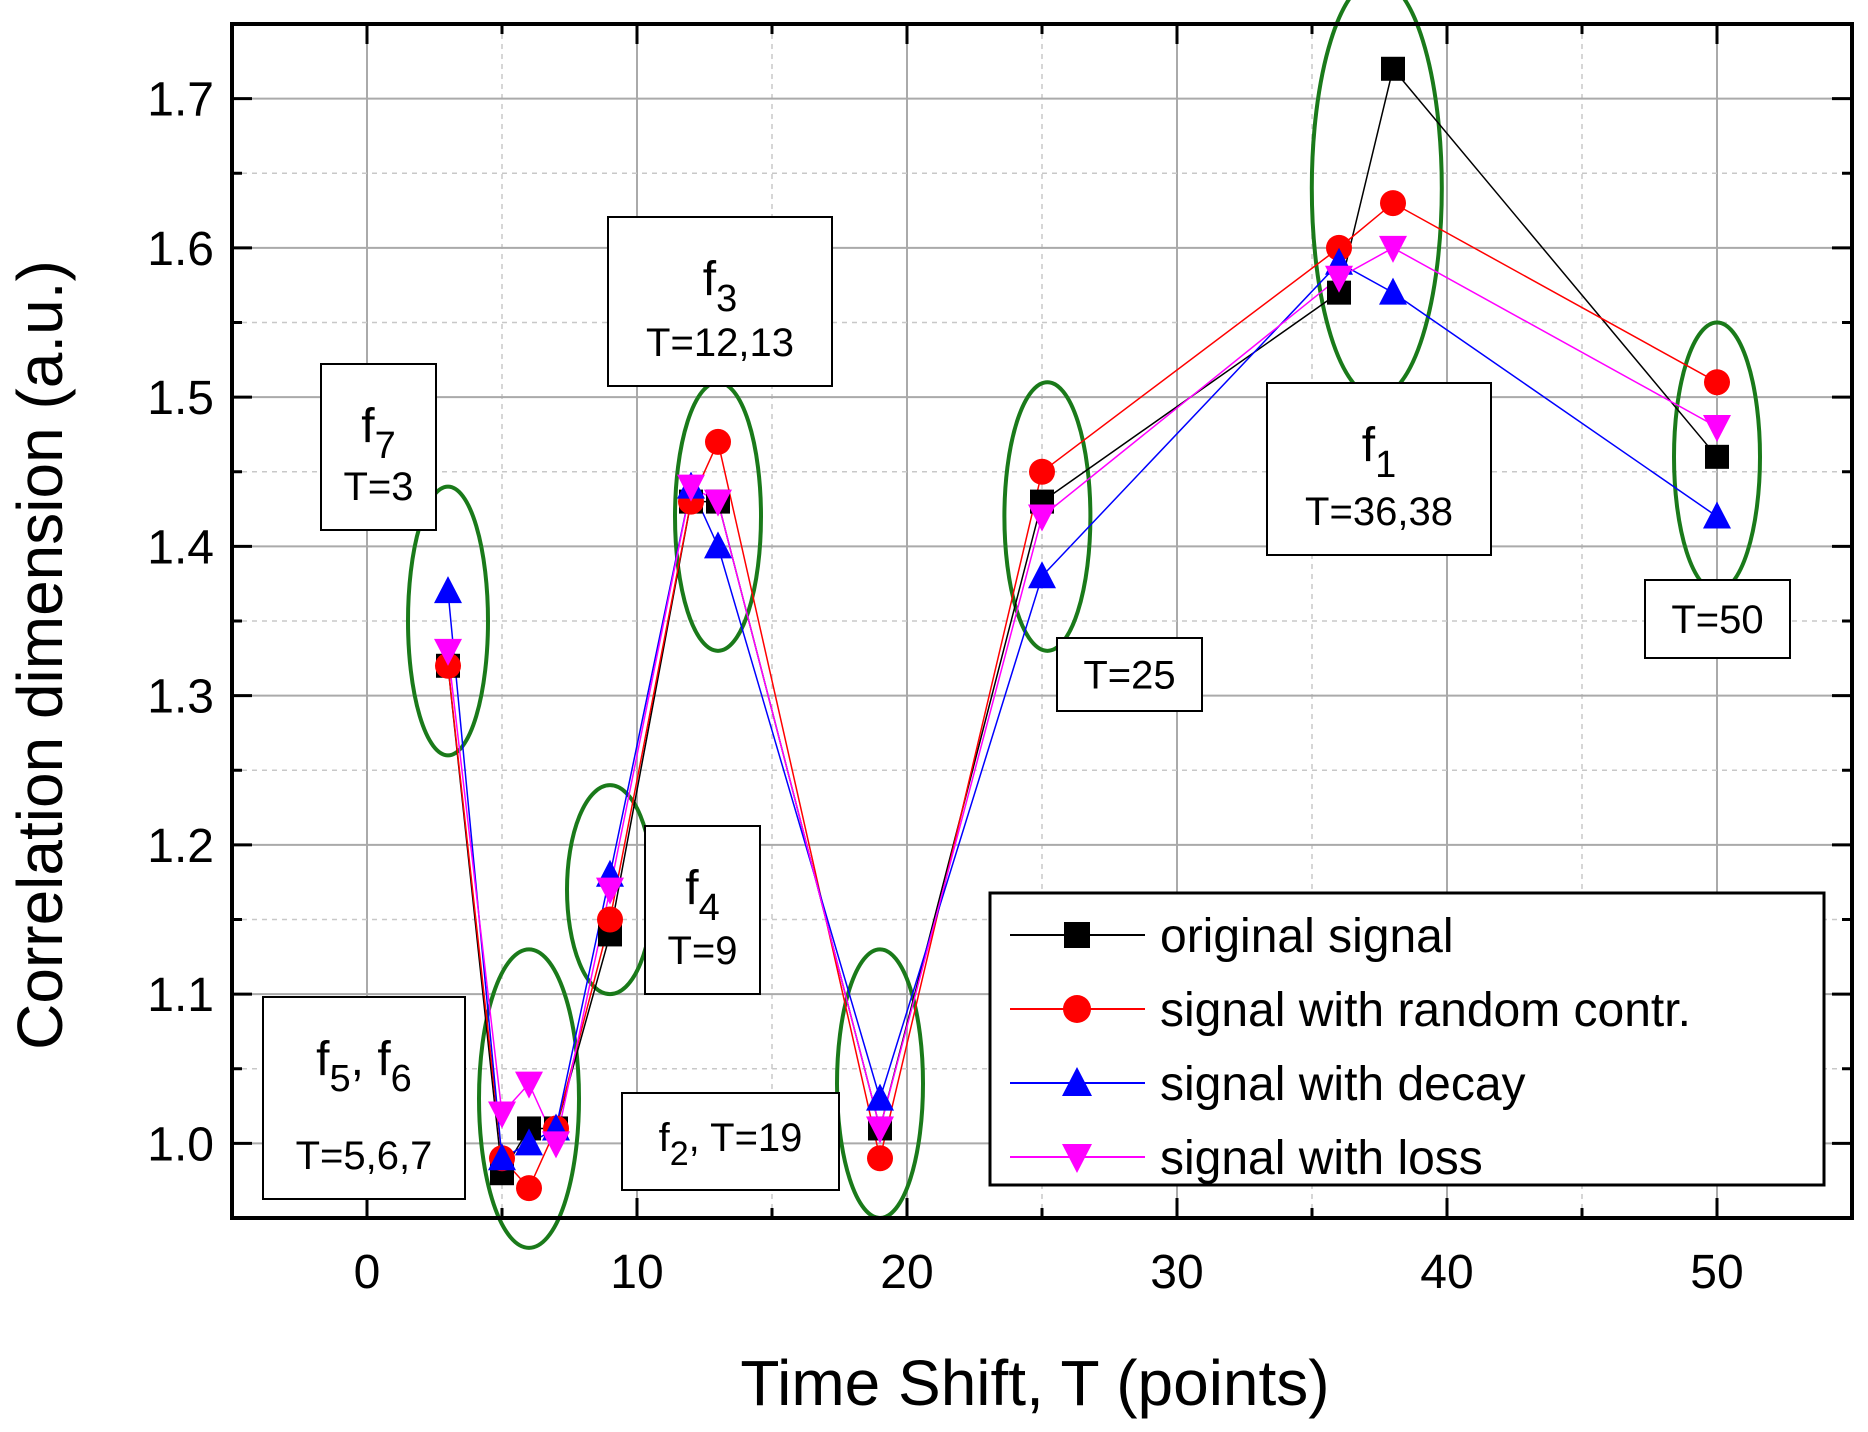  Describe the element at coordinates (180, 1144) in the screenshot. I see `y-tick-label: 1.0` at that location.